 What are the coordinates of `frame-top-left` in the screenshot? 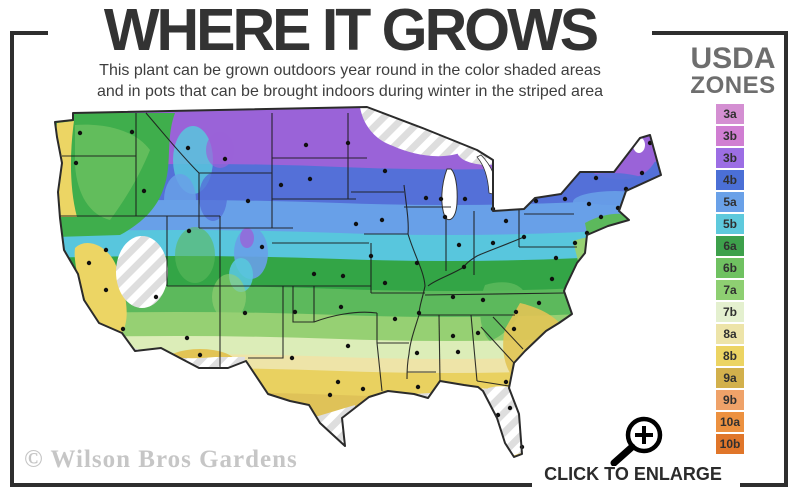 It's located at (29, 33).